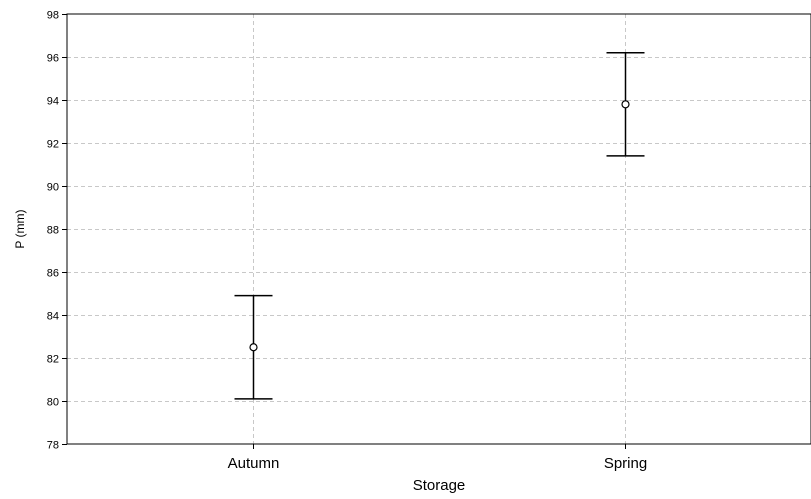  What do you see at coordinates (53, 59) in the screenshot?
I see `y-tick-label: 96` at bounding box center [53, 59].